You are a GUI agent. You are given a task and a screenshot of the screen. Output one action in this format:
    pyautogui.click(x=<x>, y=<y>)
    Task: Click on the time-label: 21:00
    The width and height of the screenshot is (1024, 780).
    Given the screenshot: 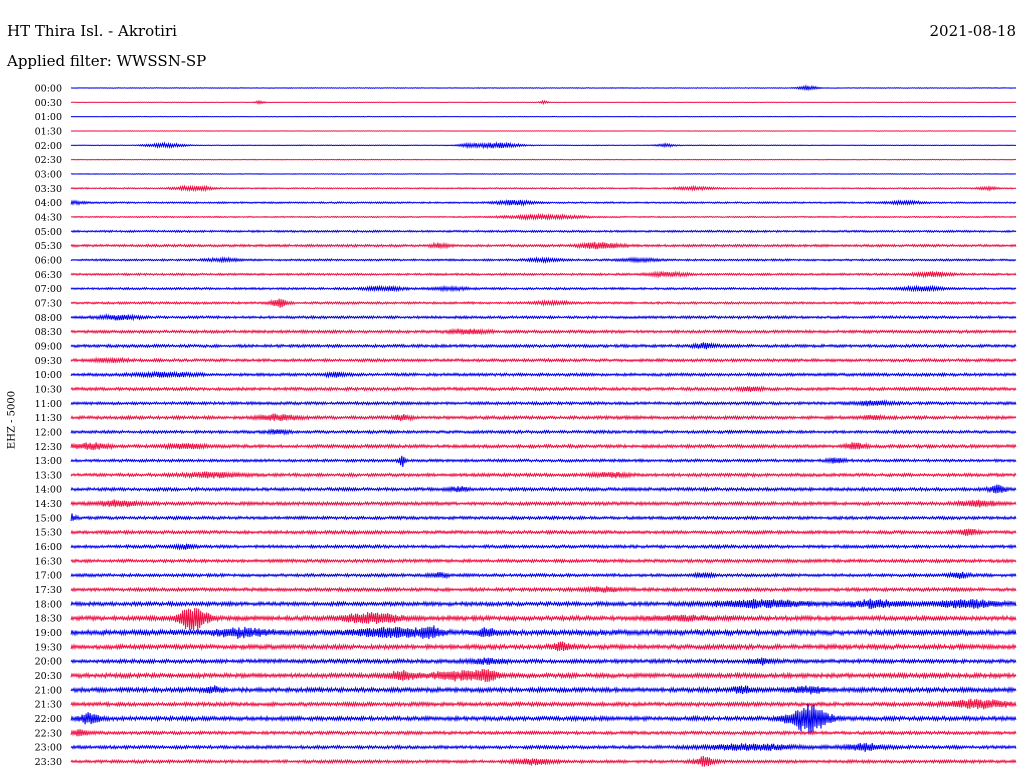 What is the action you would take?
    pyautogui.click(x=48, y=690)
    